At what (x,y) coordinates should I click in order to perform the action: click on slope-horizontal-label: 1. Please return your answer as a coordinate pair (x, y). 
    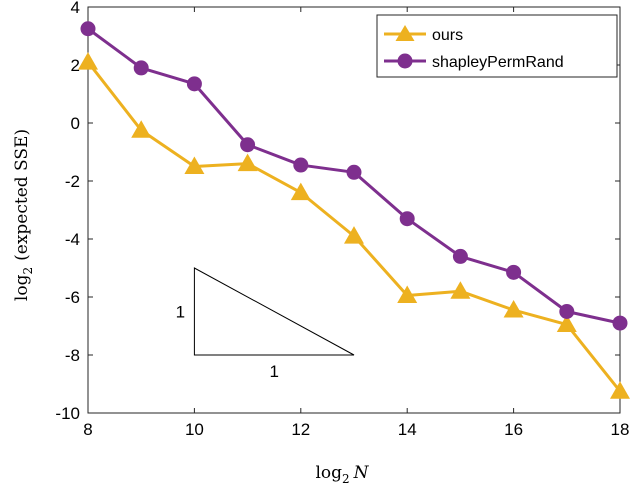
    Looking at the image, I should click on (273, 371).